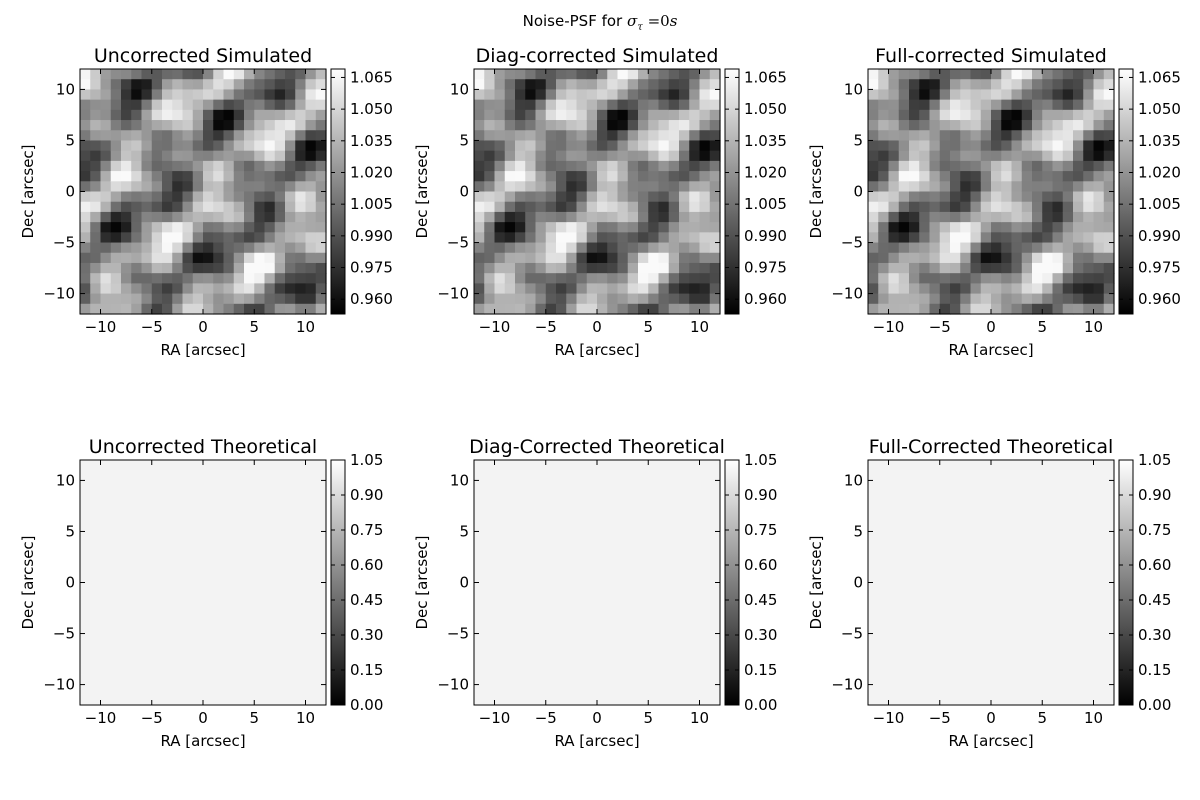 The width and height of the screenshot is (1200, 800). I want to click on y-tick-label: −5, so click(458, 243).